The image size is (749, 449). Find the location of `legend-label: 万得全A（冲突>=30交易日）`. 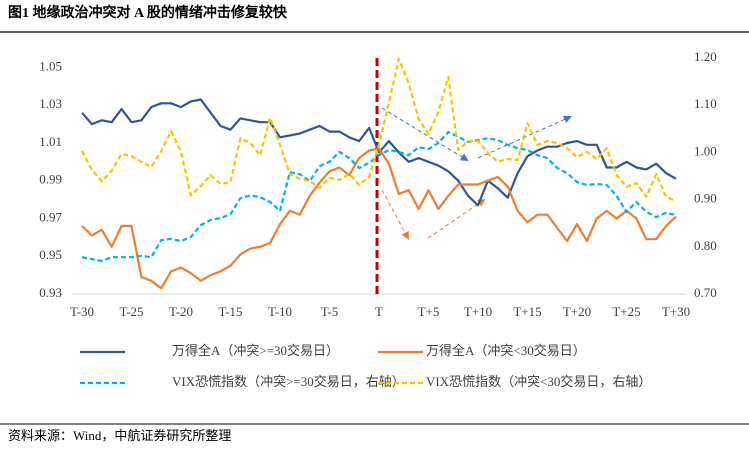

legend-label: 万得全A（冲突>=30交易日） is located at coordinates (255, 350).